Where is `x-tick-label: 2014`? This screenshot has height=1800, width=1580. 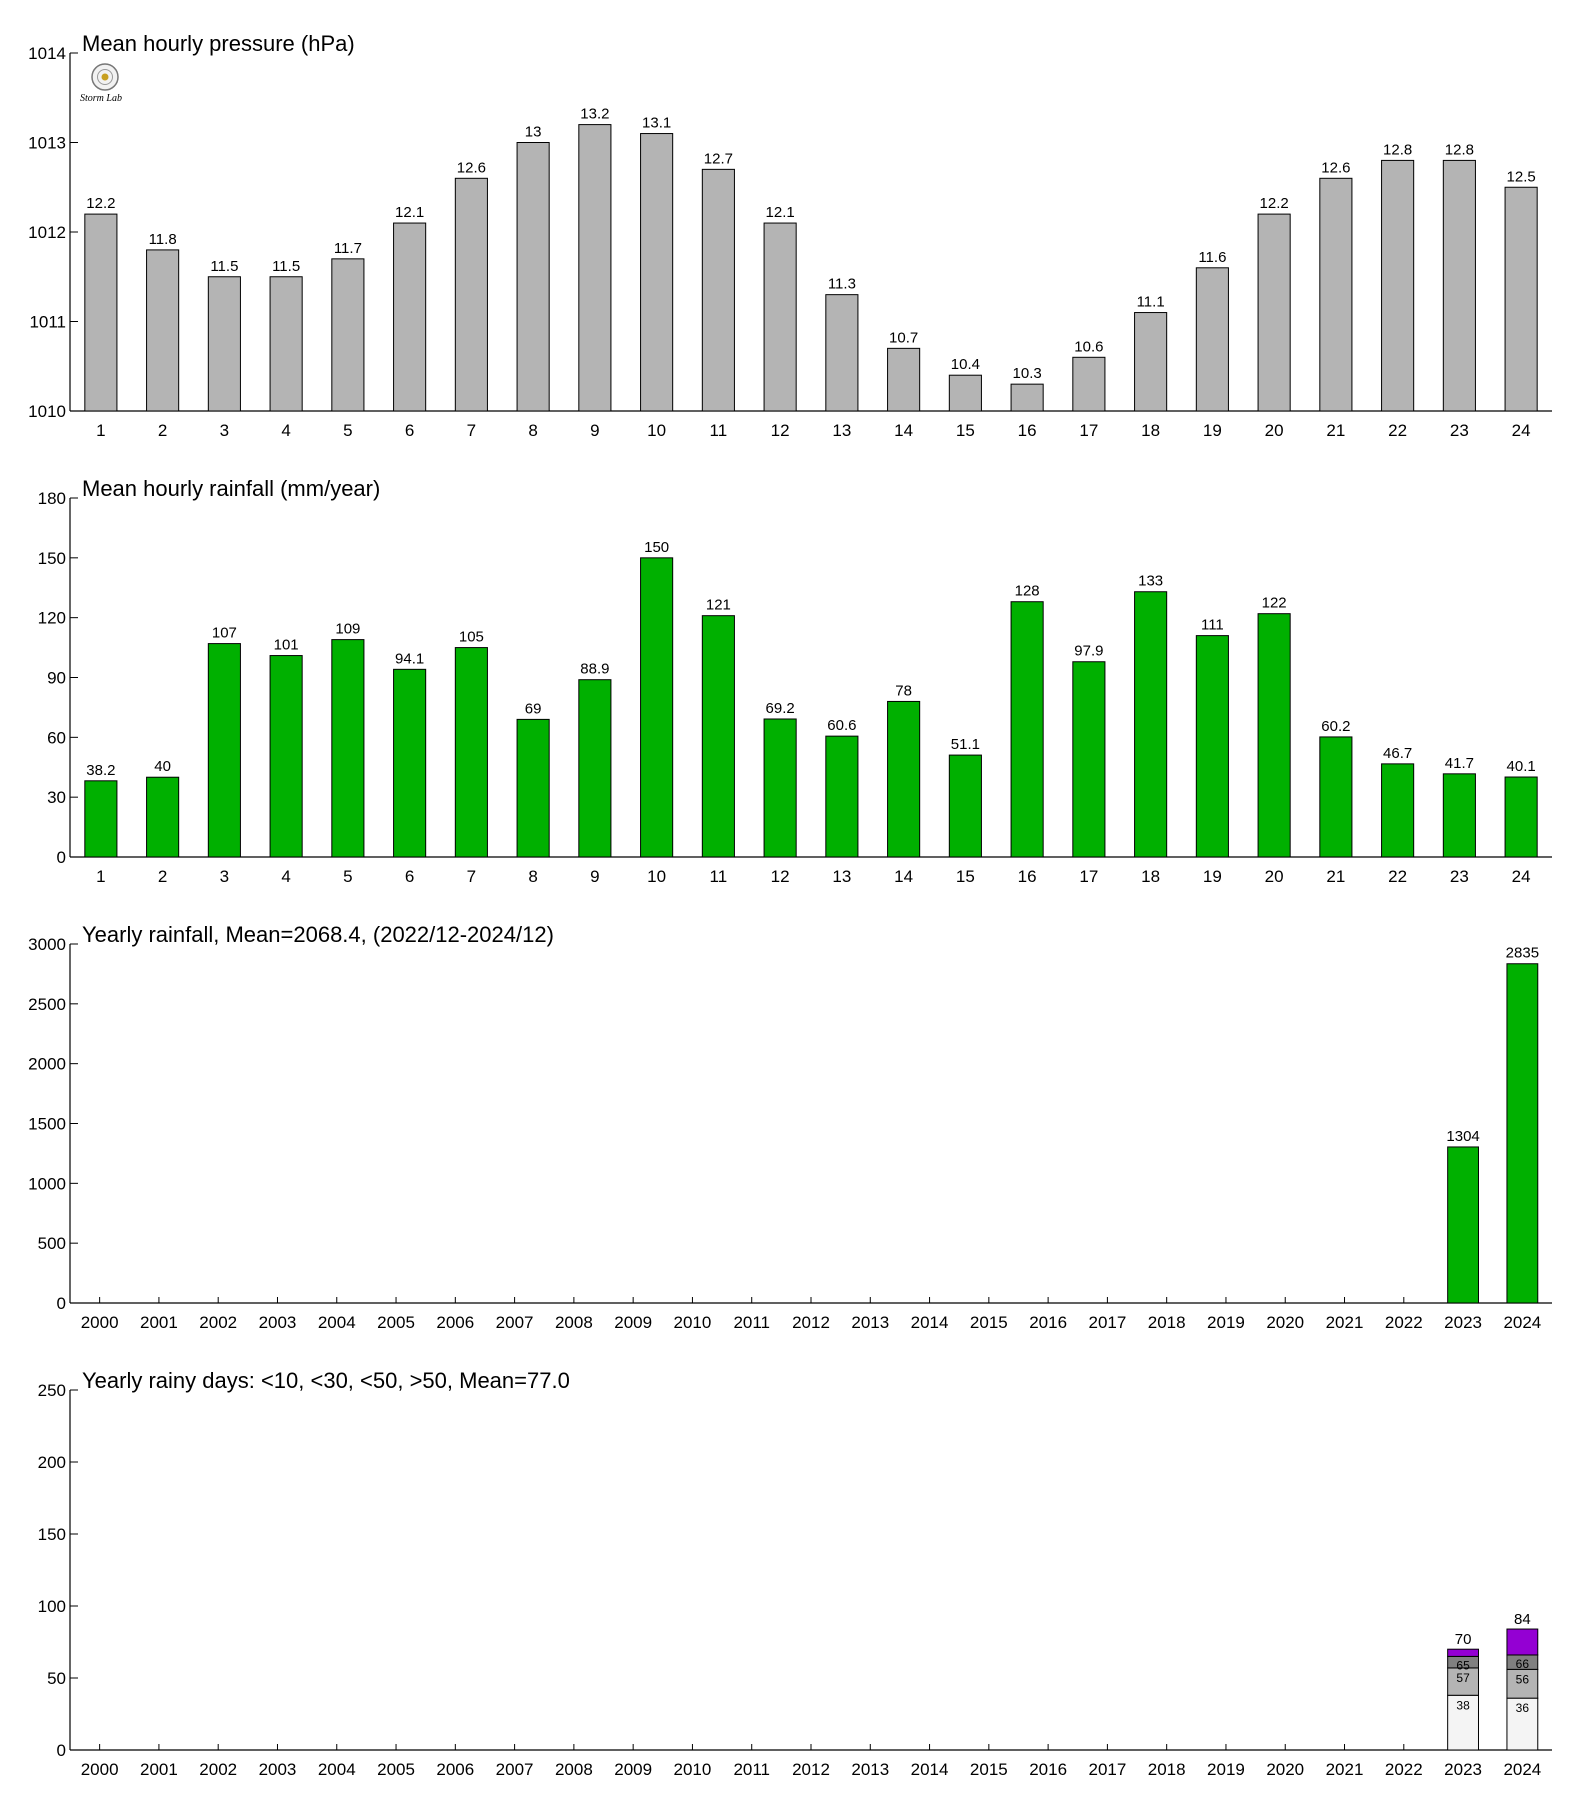
x-tick-label: 2014 is located at coordinates (930, 1322).